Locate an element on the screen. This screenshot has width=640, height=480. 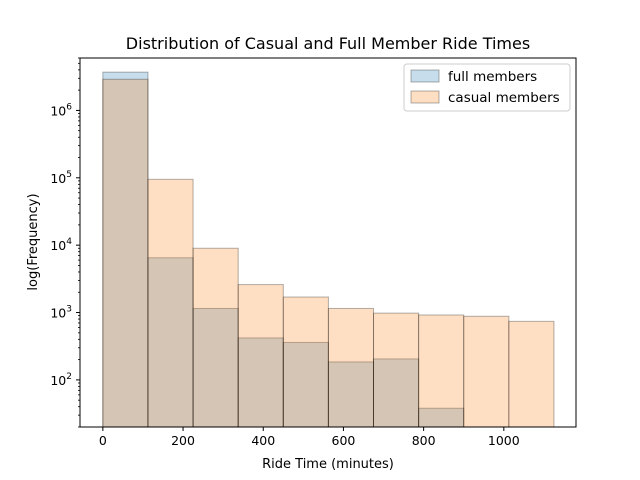
y-tick-label: 10⁵ is located at coordinates (61, 178).